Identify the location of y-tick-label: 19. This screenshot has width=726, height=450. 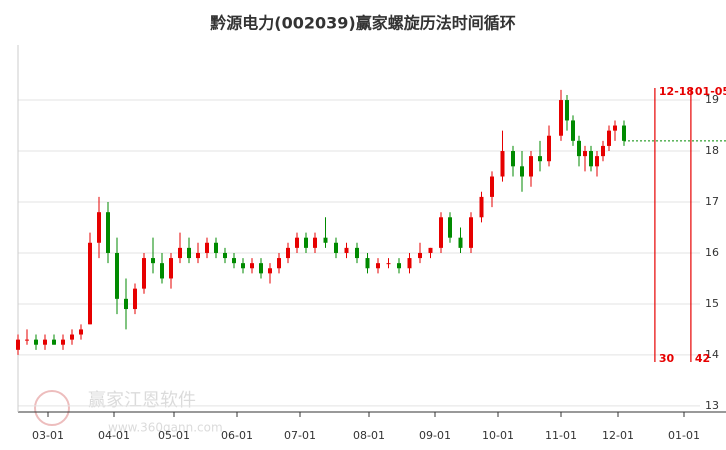
(712, 99).